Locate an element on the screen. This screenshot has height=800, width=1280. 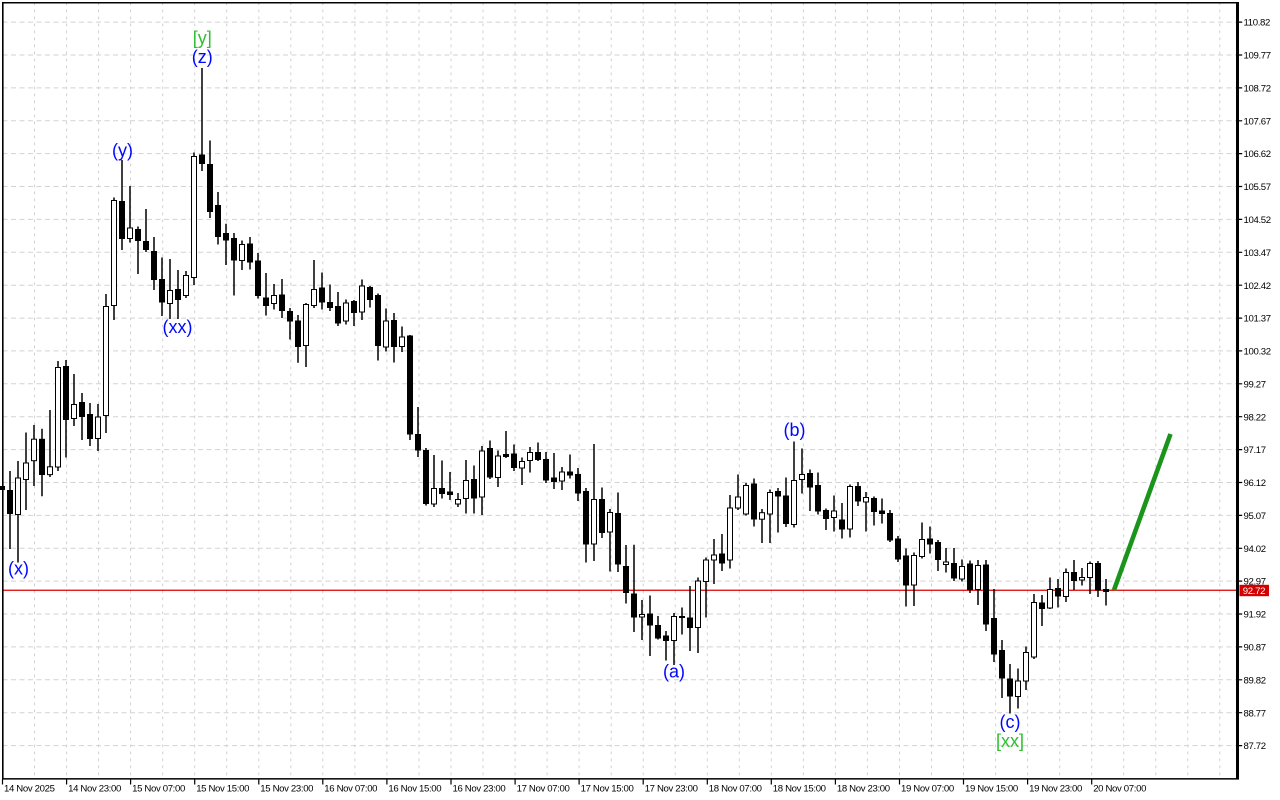
svg-text: 97.17 is located at coordinates (1255, 450).